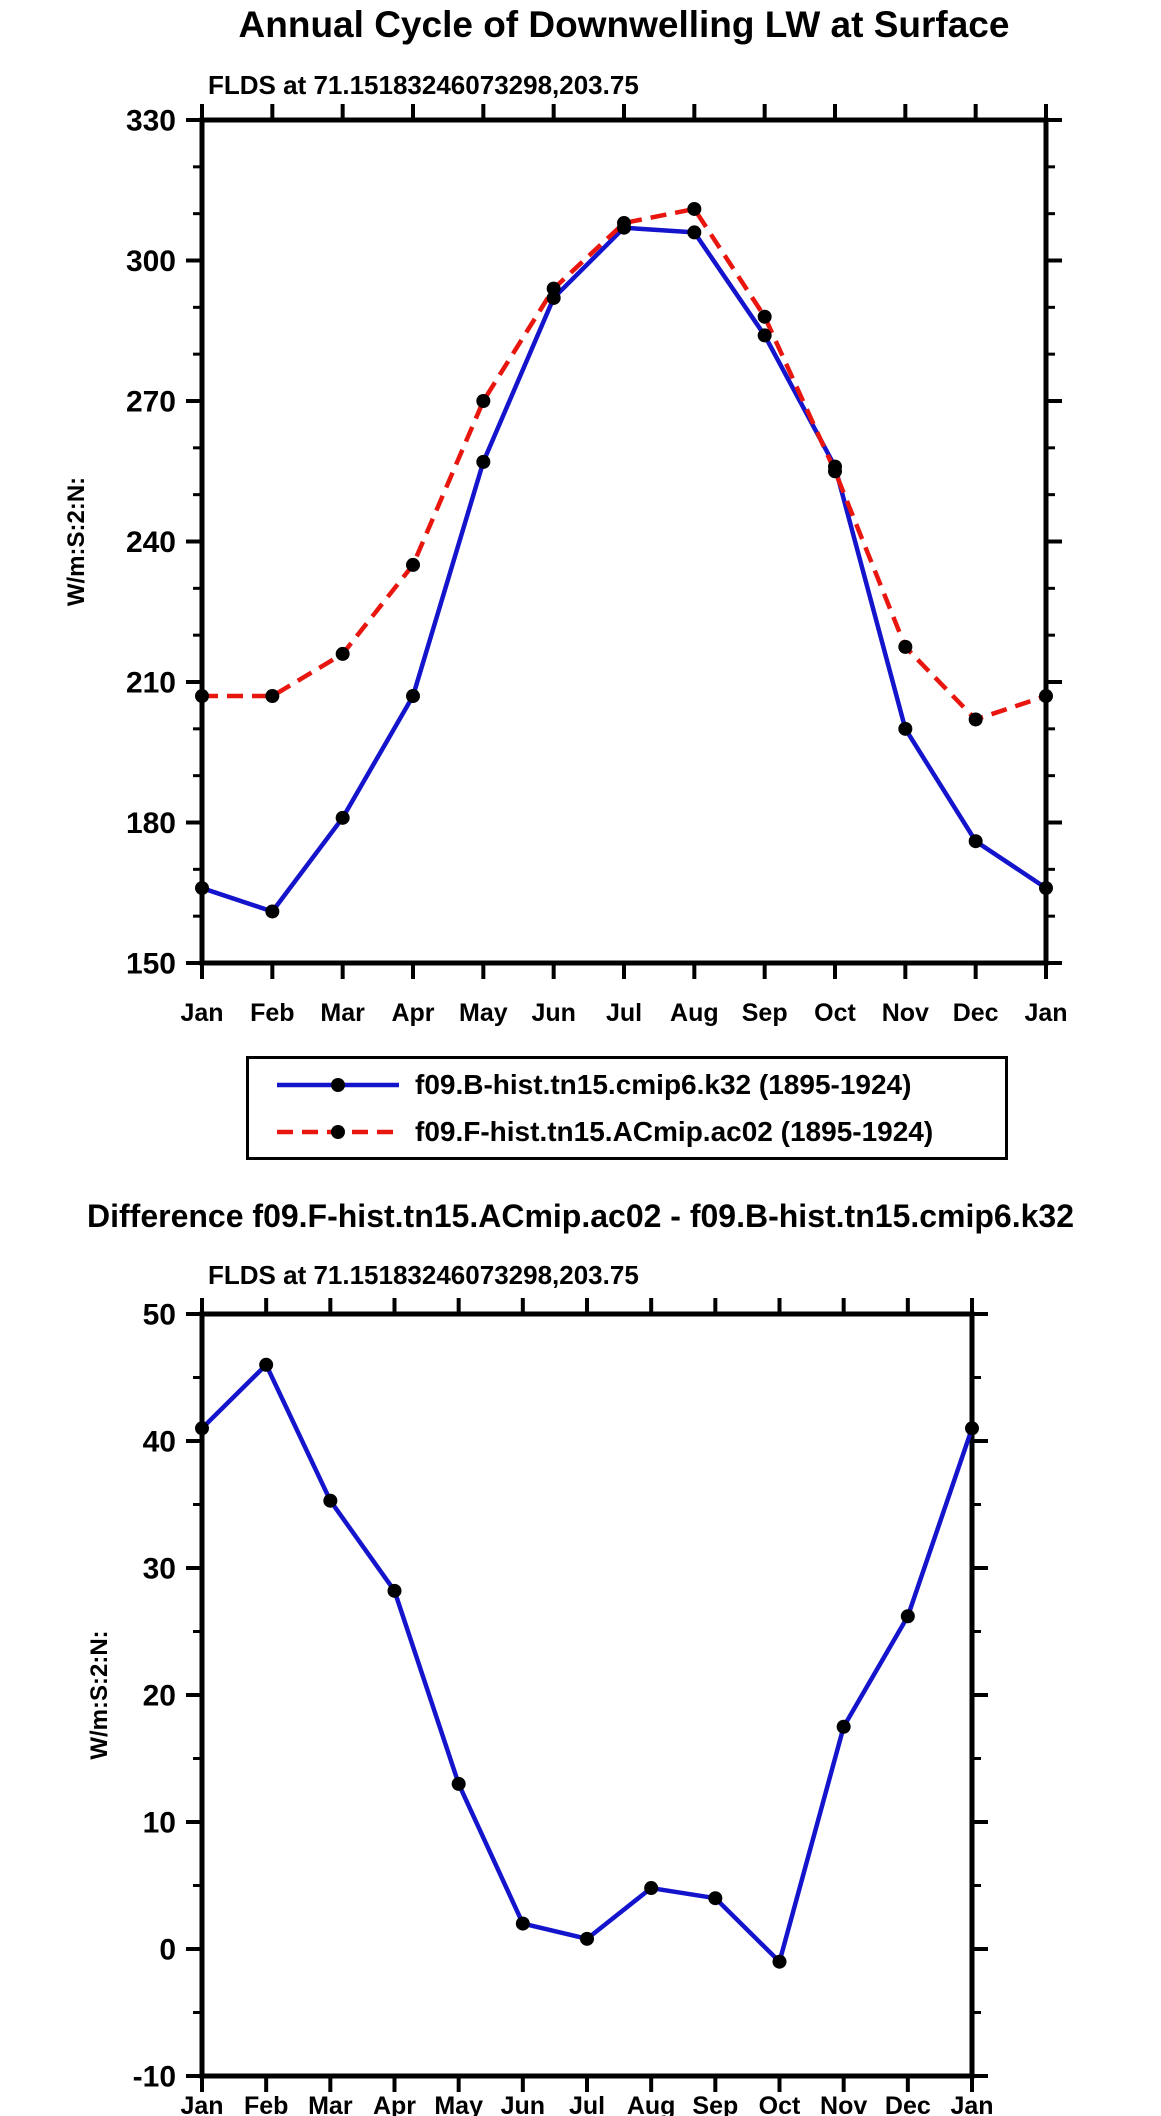 The width and height of the screenshot is (1161, 2116). I want to click on legend-line-dashed-icon, so click(338, 1131).